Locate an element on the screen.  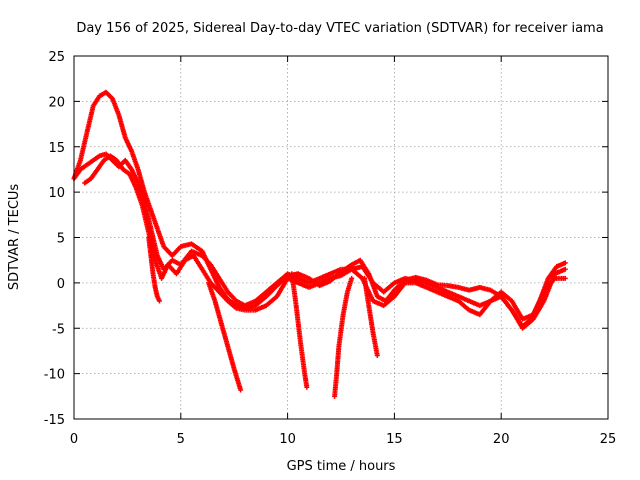
y-tick-label: -10 is located at coordinates (54, 375).